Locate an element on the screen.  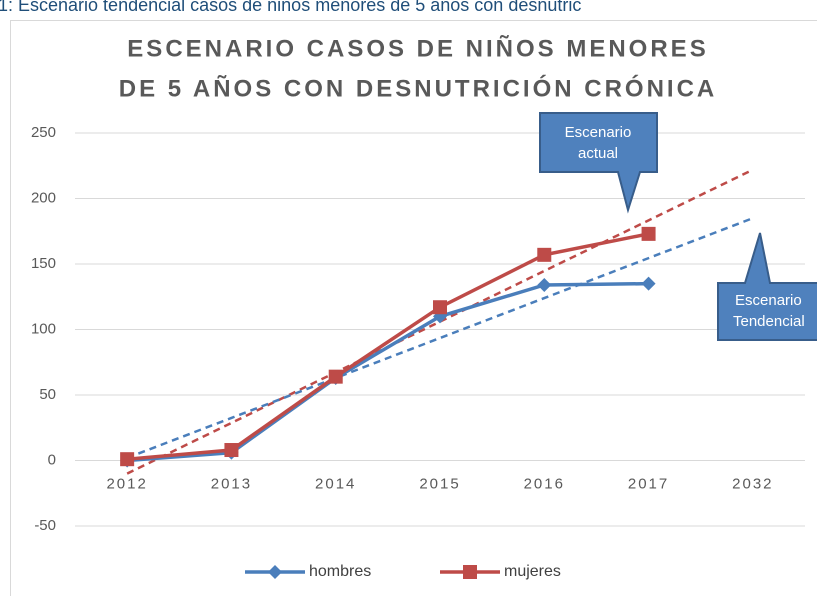
x-tick-label: 2032 is located at coordinates (752, 483).